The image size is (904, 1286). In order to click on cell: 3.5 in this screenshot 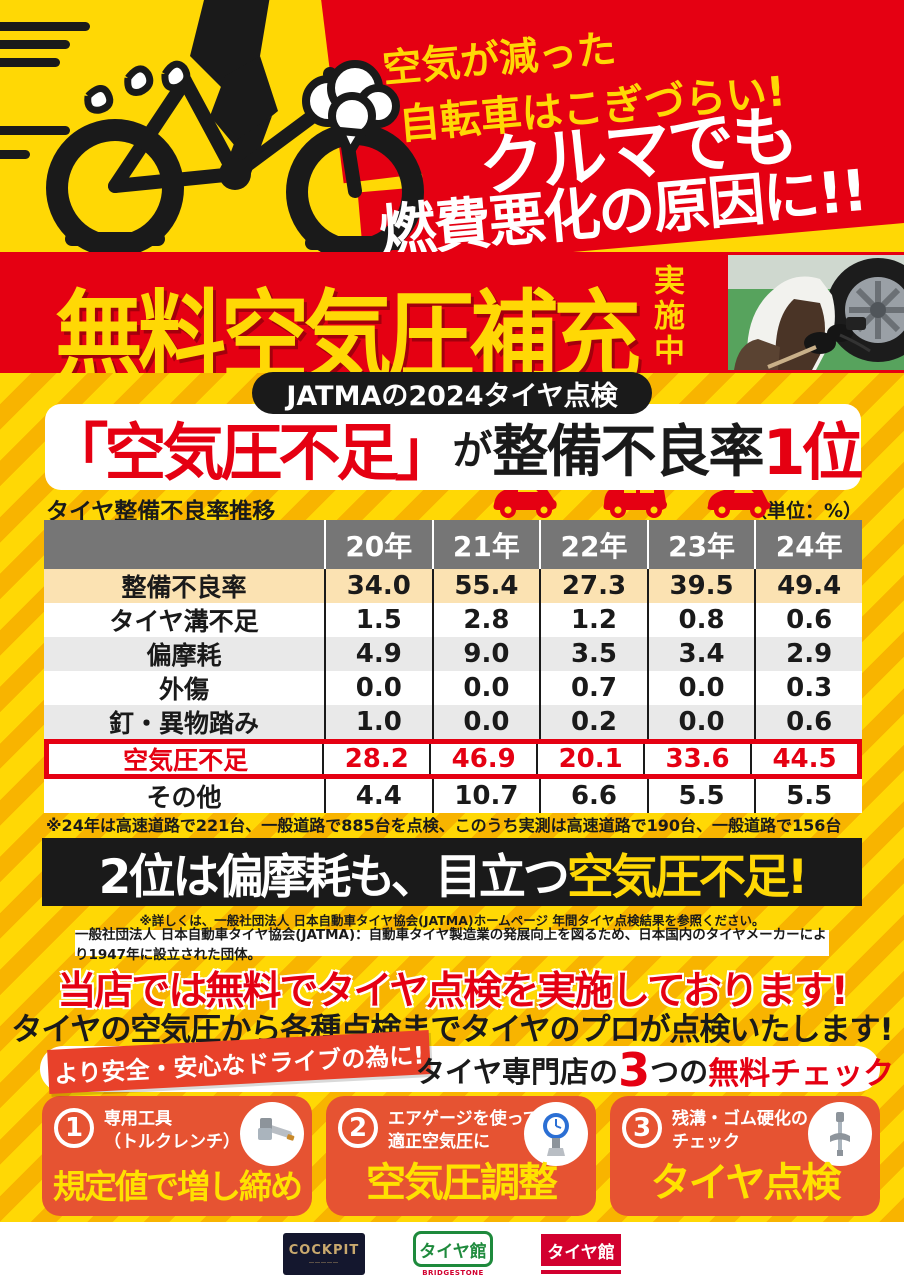, I will do `click(593, 654)`.